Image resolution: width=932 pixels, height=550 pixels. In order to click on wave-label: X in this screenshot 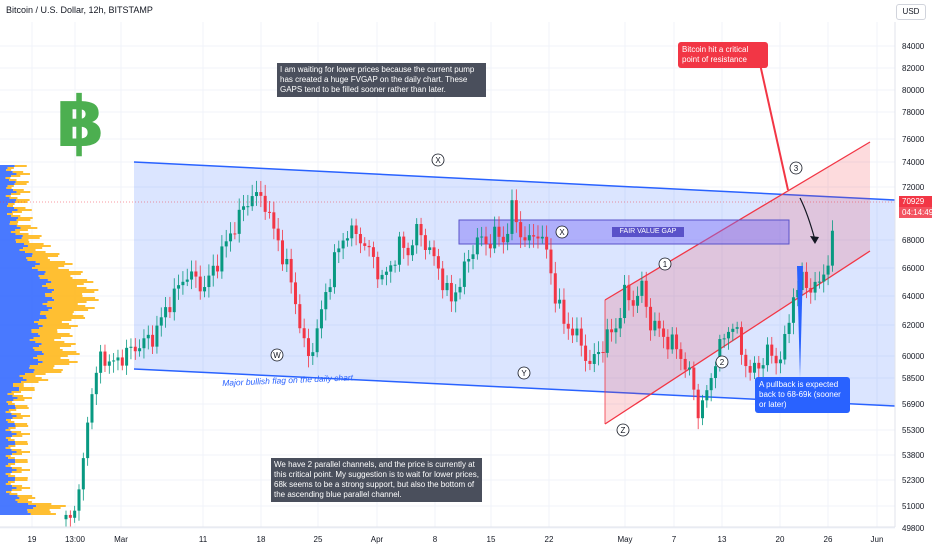, I will do `click(438, 160)`.